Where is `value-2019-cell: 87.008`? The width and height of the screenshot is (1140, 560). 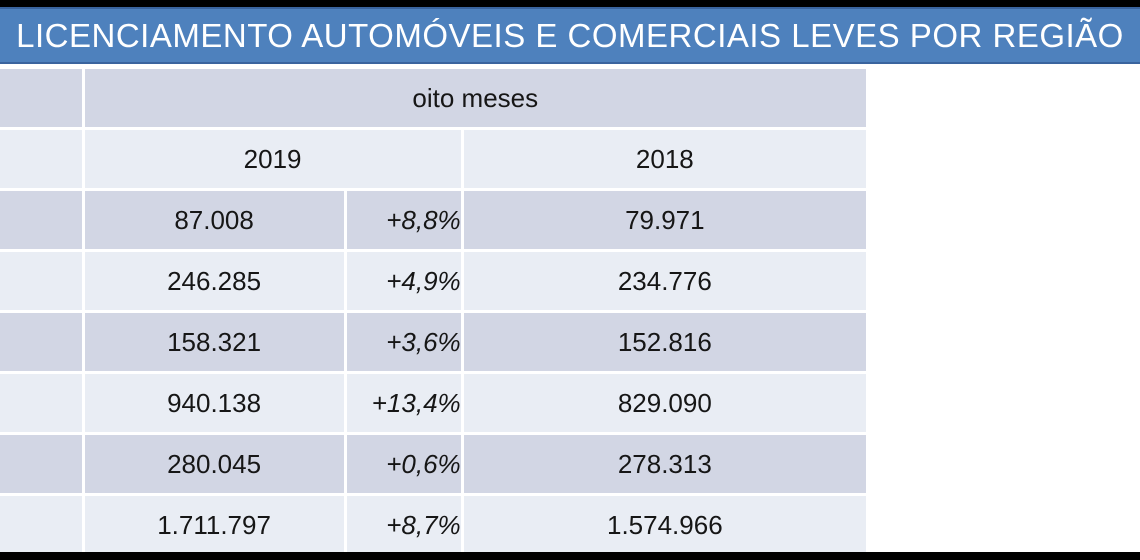
value-2019-cell: 87.008 is located at coordinates (214, 220).